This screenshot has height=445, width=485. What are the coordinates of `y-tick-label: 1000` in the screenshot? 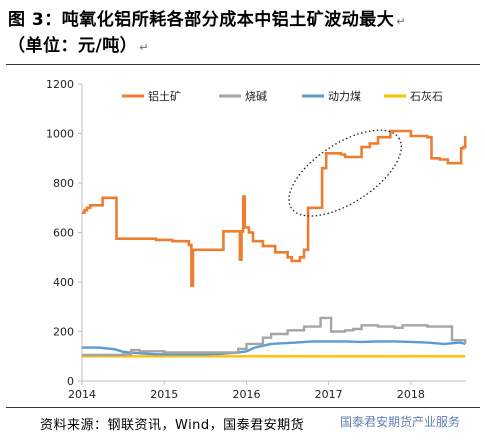 It's located at (60, 134).